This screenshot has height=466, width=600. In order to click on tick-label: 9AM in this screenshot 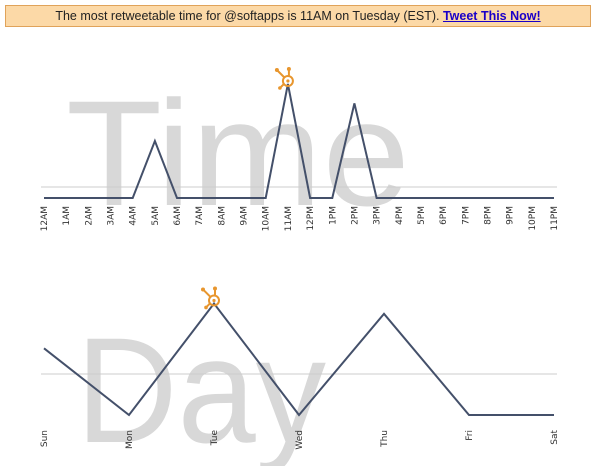, I will do `click(245, 216)`.